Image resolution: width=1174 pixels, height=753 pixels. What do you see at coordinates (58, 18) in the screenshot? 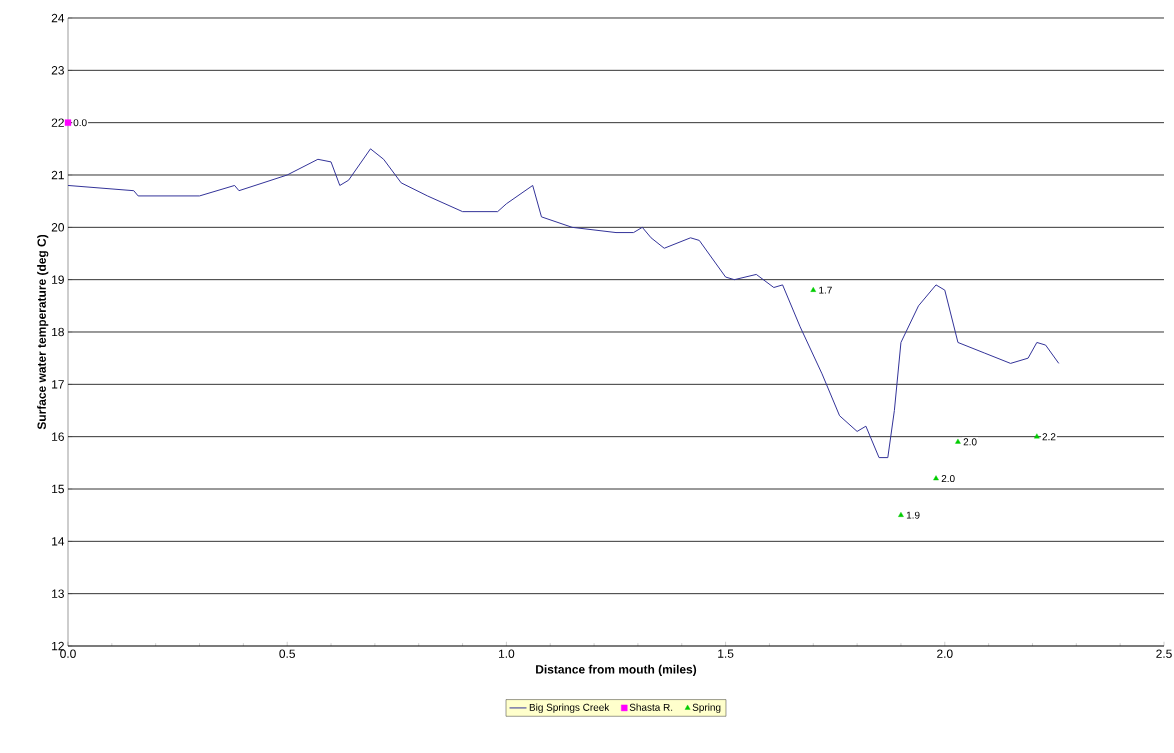
I see `y-tick-label: 24` at bounding box center [58, 18].